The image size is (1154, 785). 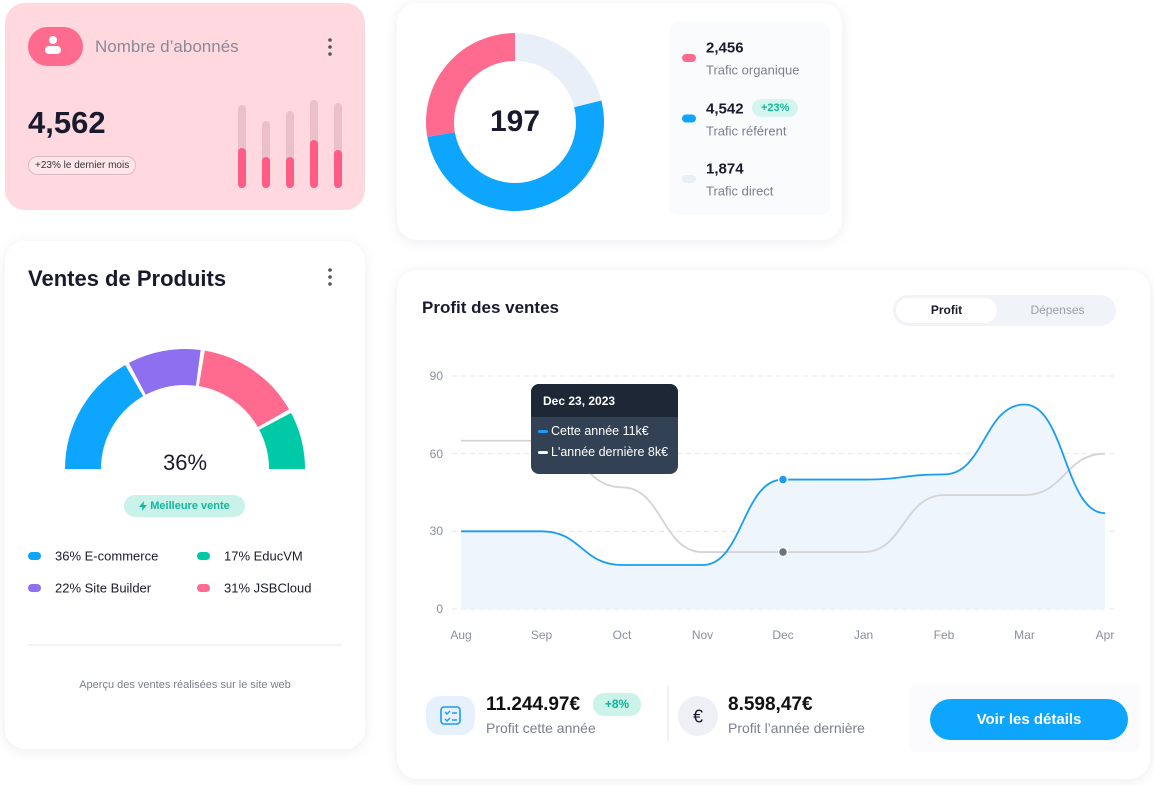 I want to click on legend-value: 4,542, so click(x=725, y=108).